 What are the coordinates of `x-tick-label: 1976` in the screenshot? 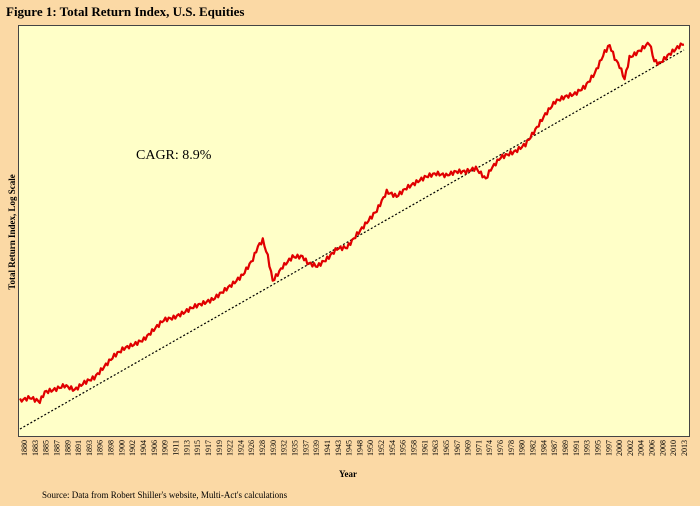 It's located at (500, 448).